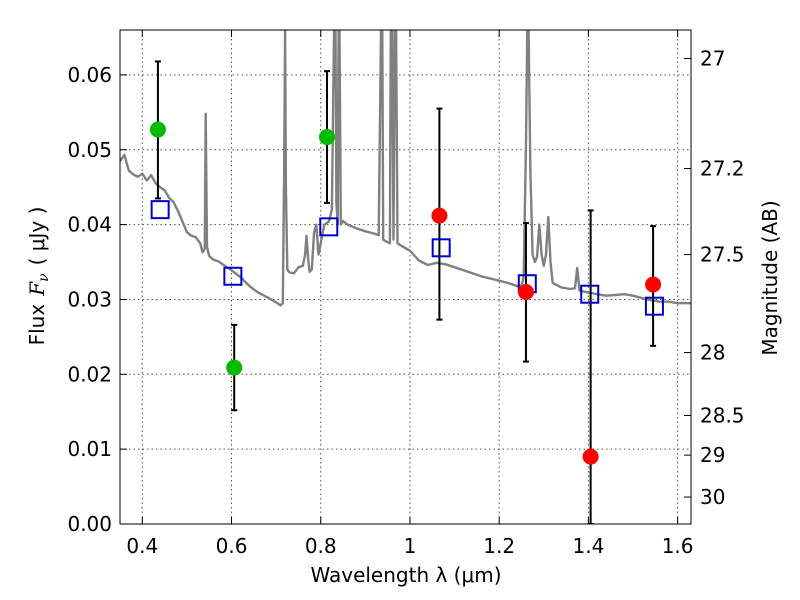 This screenshot has height=600, width=800. What do you see at coordinates (499, 546) in the screenshot?
I see `x-tick-label: 1.2` at bounding box center [499, 546].